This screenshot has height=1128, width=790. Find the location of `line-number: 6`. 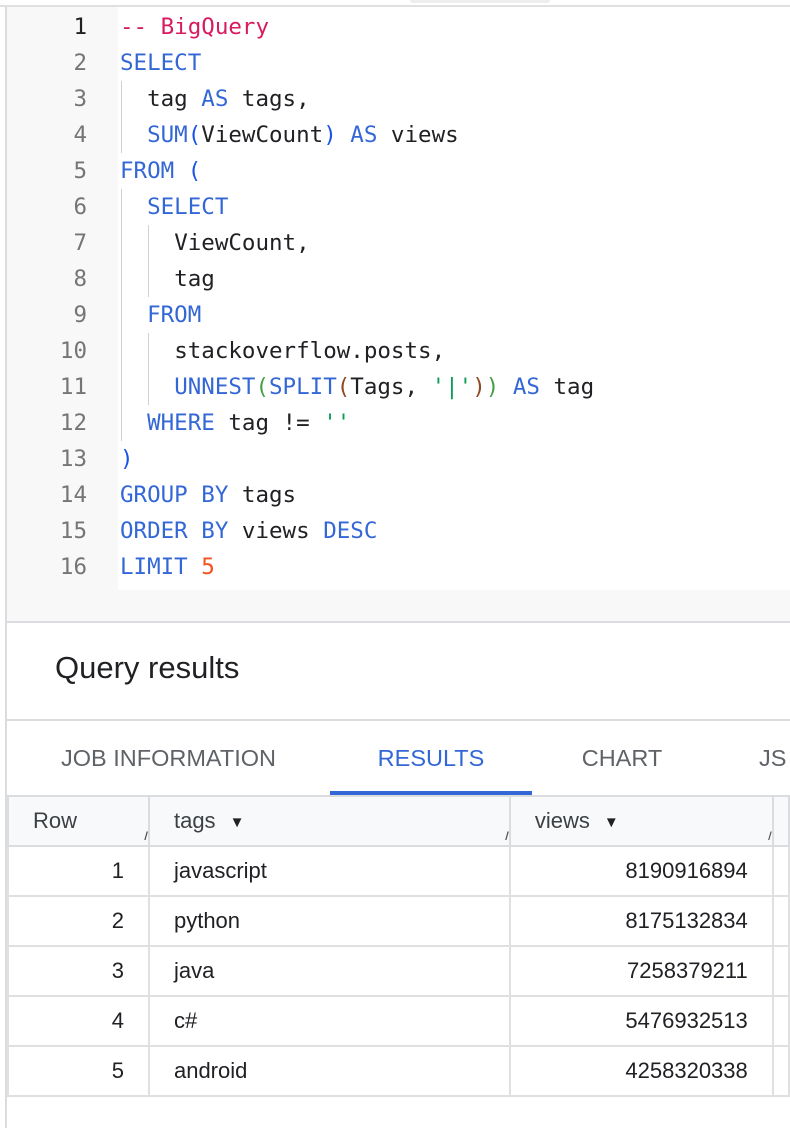

line-number: 6 is located at coordinates (80, 207).